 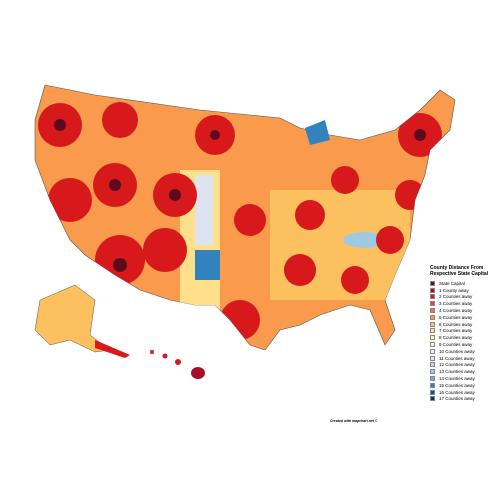 What do you see at coordinates (454, 290) in the screenshot?
I see `legend-label: 1 County away` at bounding box center [454, 290].